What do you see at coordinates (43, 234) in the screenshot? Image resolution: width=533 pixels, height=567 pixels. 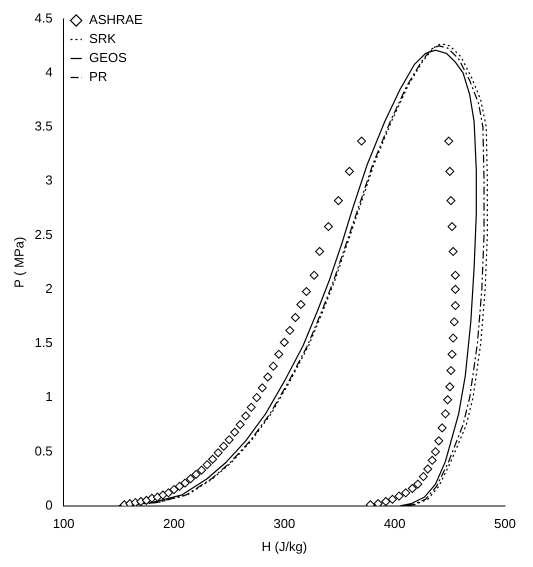 I see `y-tick-label: 2.5` at bounding box center [43, 234].